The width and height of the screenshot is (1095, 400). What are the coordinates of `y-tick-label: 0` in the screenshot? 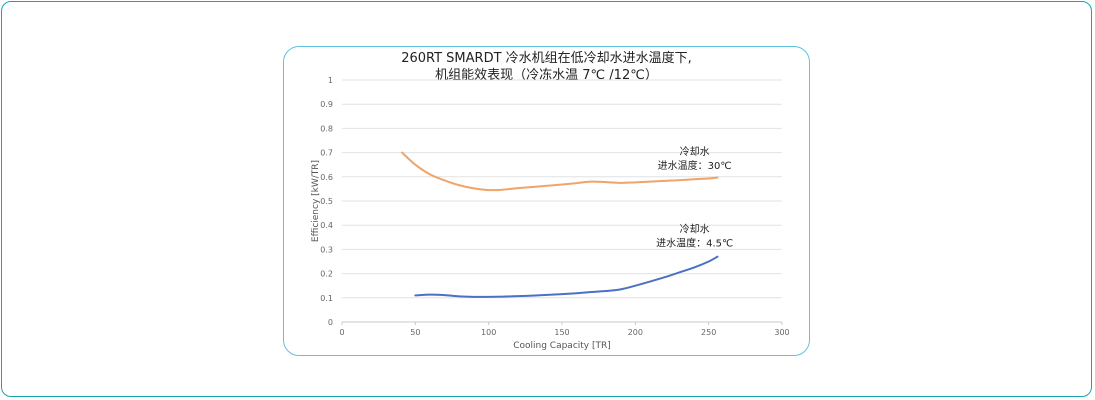 It's located at (330, 322).